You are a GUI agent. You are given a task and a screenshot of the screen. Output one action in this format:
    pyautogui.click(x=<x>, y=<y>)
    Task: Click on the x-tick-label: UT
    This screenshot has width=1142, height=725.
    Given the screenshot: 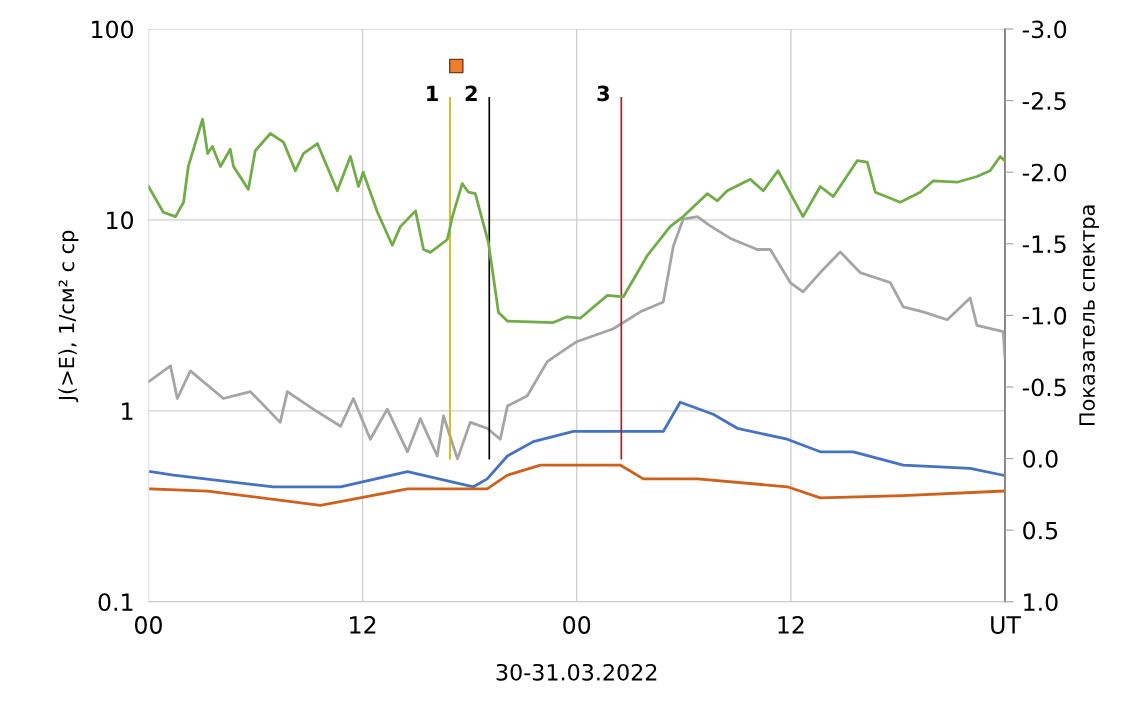 What is the action you would take?
    pyautogui.click(x=1006, y=625)
    